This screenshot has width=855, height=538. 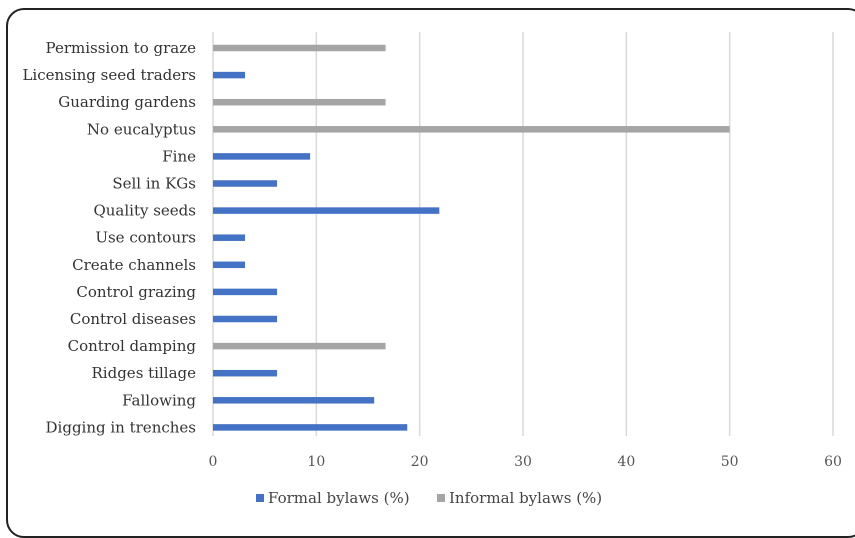 What do you see at coordinates (144, 211) in the screenshot?
I see `category-label: Quality seeds` at bounding box center [144, 211].